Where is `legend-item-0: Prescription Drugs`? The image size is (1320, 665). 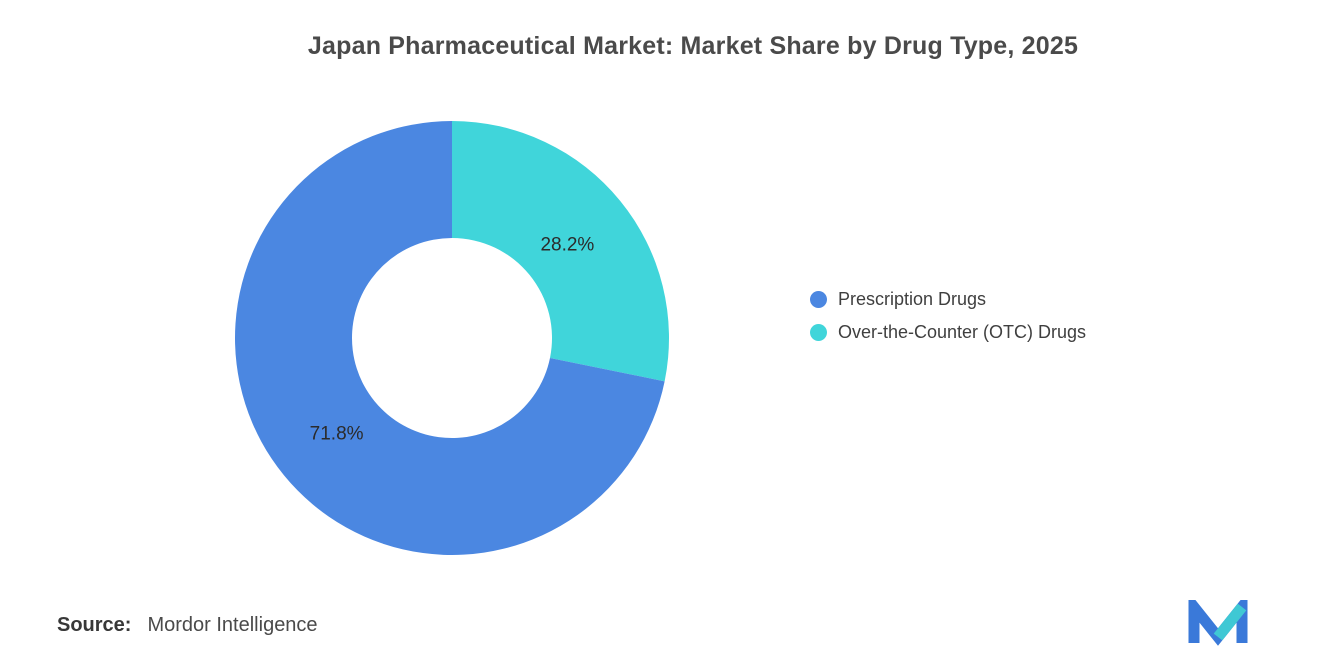
legend-item-0: Prescription Drugs is located at coordinates (948, 299).